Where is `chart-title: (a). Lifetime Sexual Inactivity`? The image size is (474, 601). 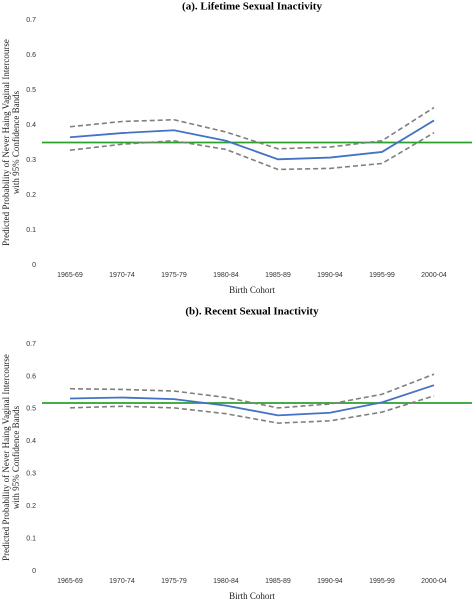 chart-title: (a). Lifetime Sexual Inactivity is located at coordinates (252, 7).